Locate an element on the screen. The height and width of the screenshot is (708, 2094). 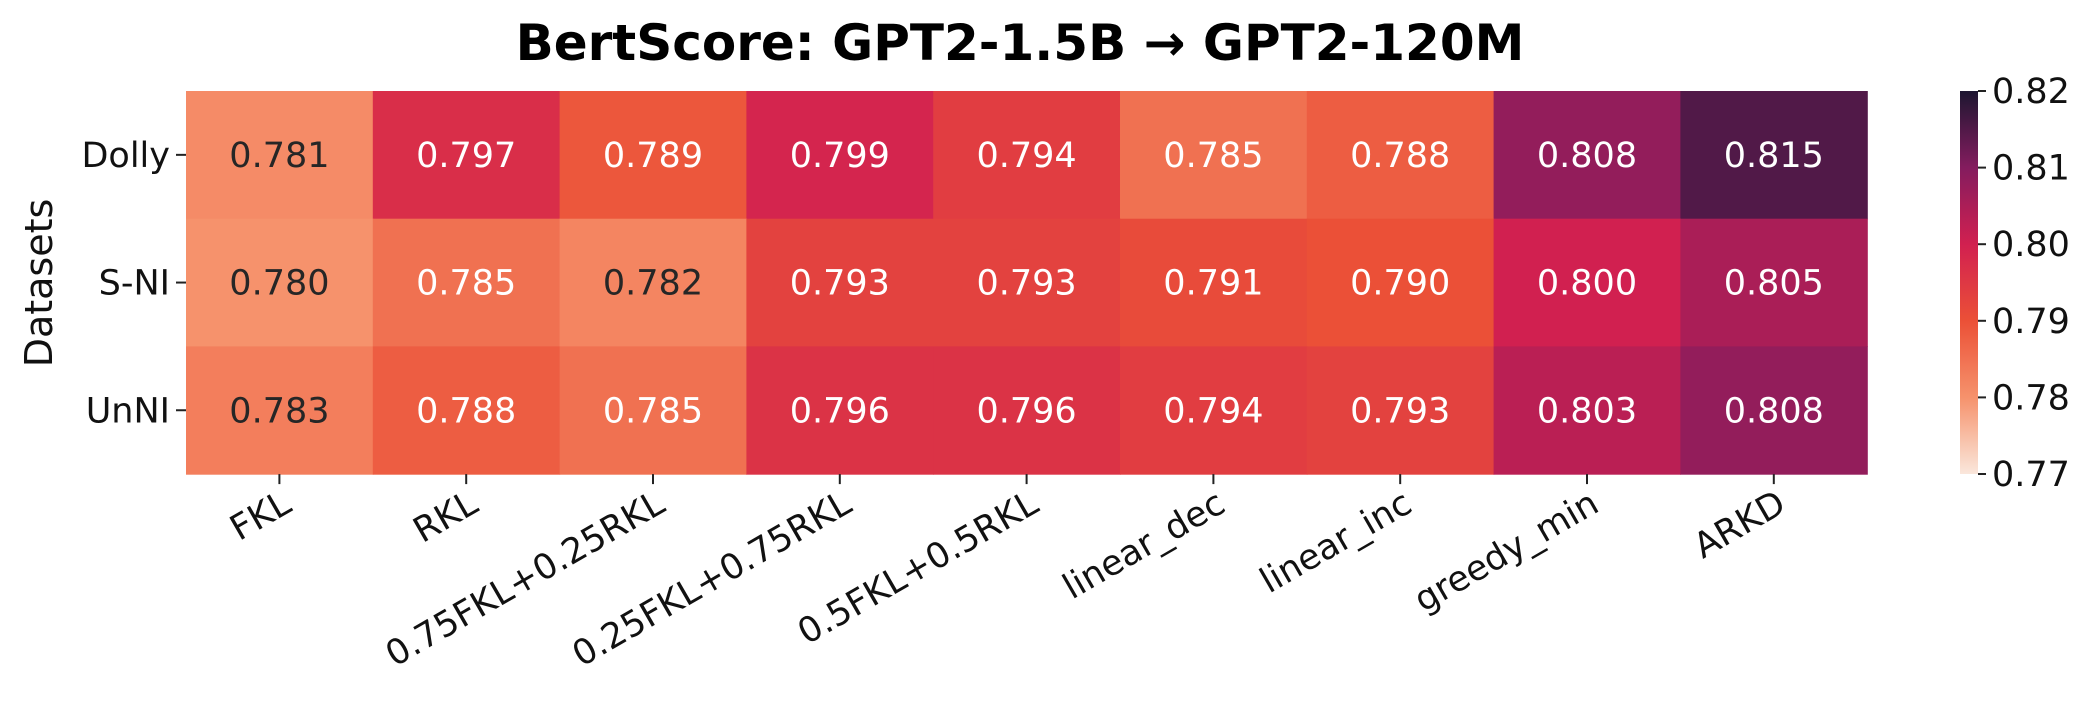
colorbar-tick-label: 0.77 is located at coordinates (2031, 475).